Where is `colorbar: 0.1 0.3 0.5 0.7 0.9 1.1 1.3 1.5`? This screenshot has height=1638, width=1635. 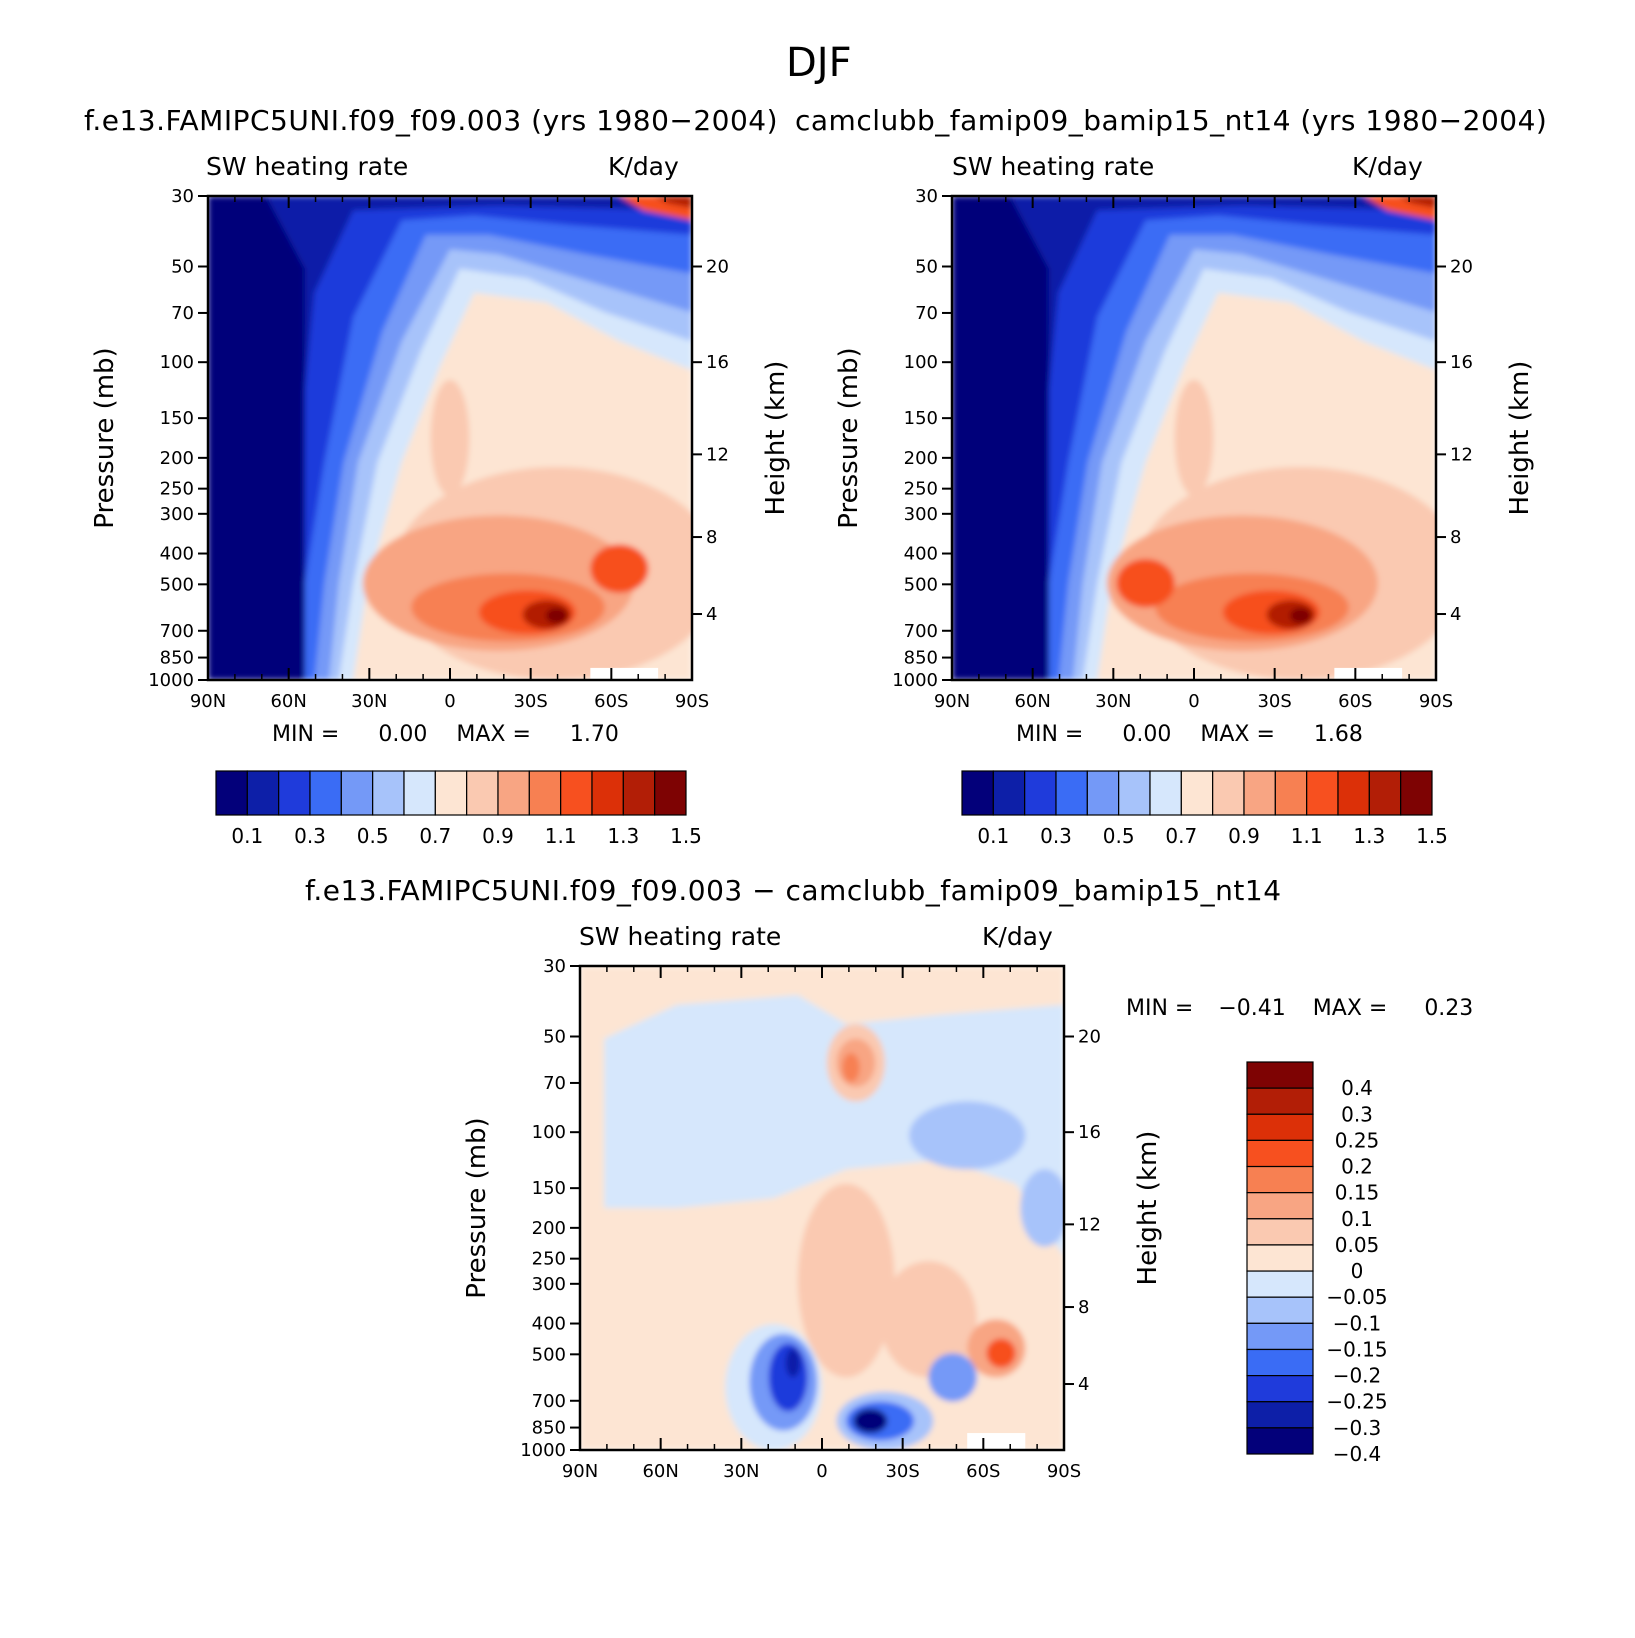
colorbar: 0.1 0.3 0.5 0.7 0.9 1.1 1.3 1.5 is located at coordinates (1204, 809).